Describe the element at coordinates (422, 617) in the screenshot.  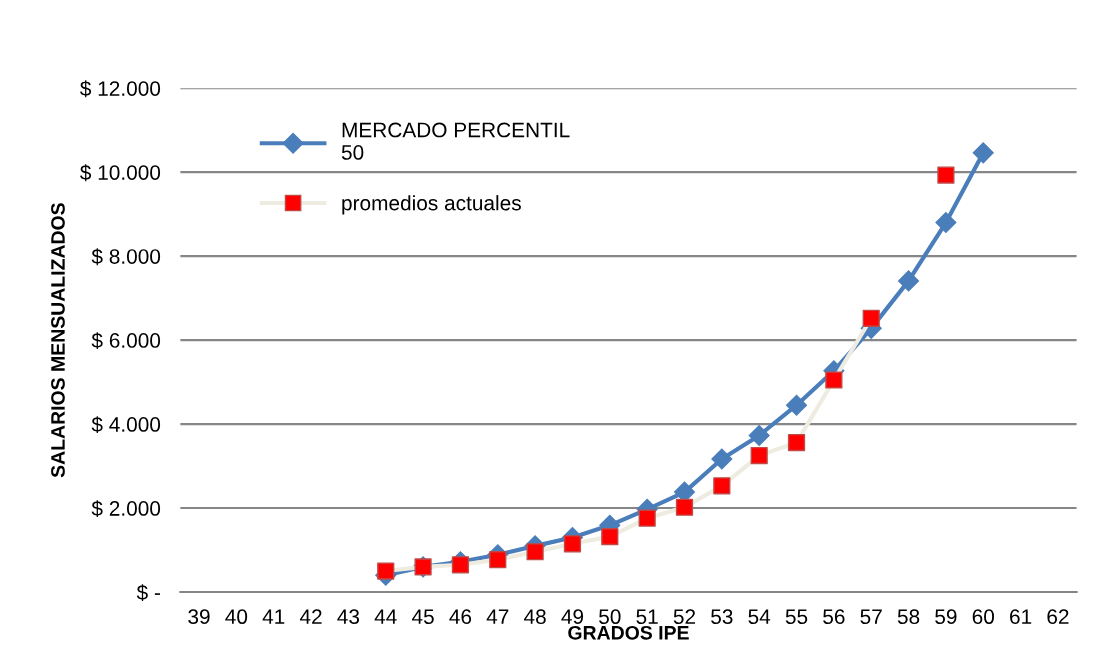
I see `x-tick-label: 45` at that location.